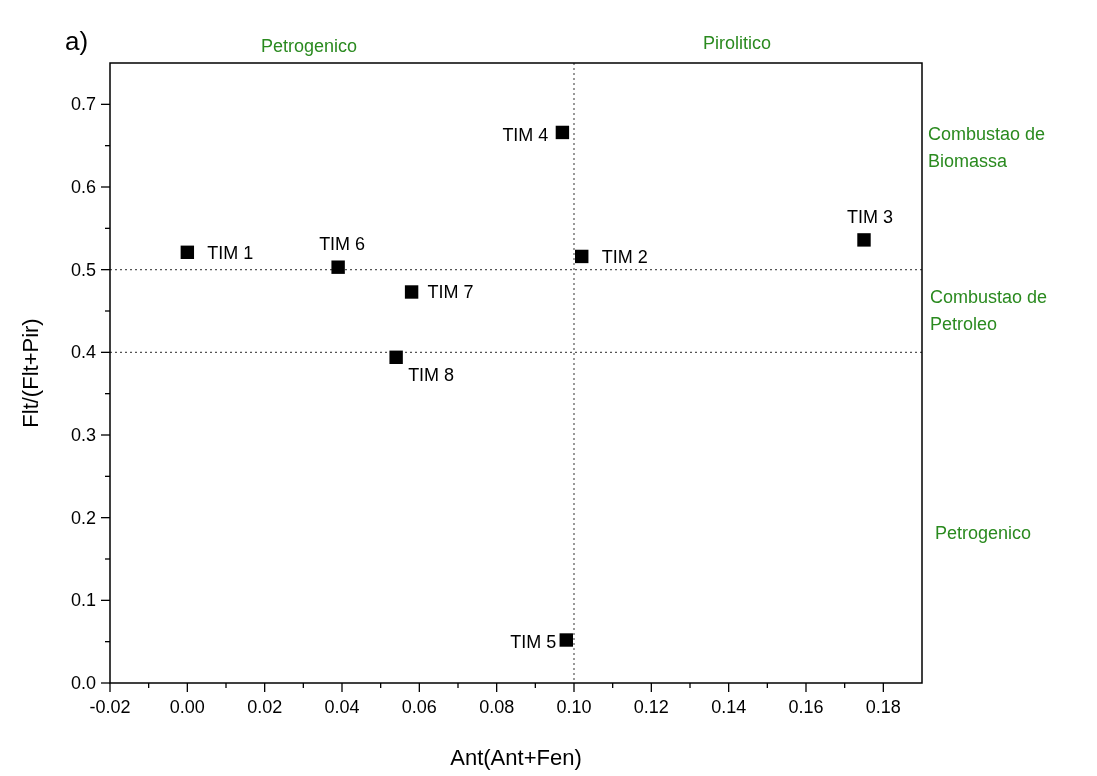 The image size is (1097, 776). What do you see at coordinates (883, 707) in the screenshot?
I see `x-tick-label: 0.18` at bounding box center [883, 707].